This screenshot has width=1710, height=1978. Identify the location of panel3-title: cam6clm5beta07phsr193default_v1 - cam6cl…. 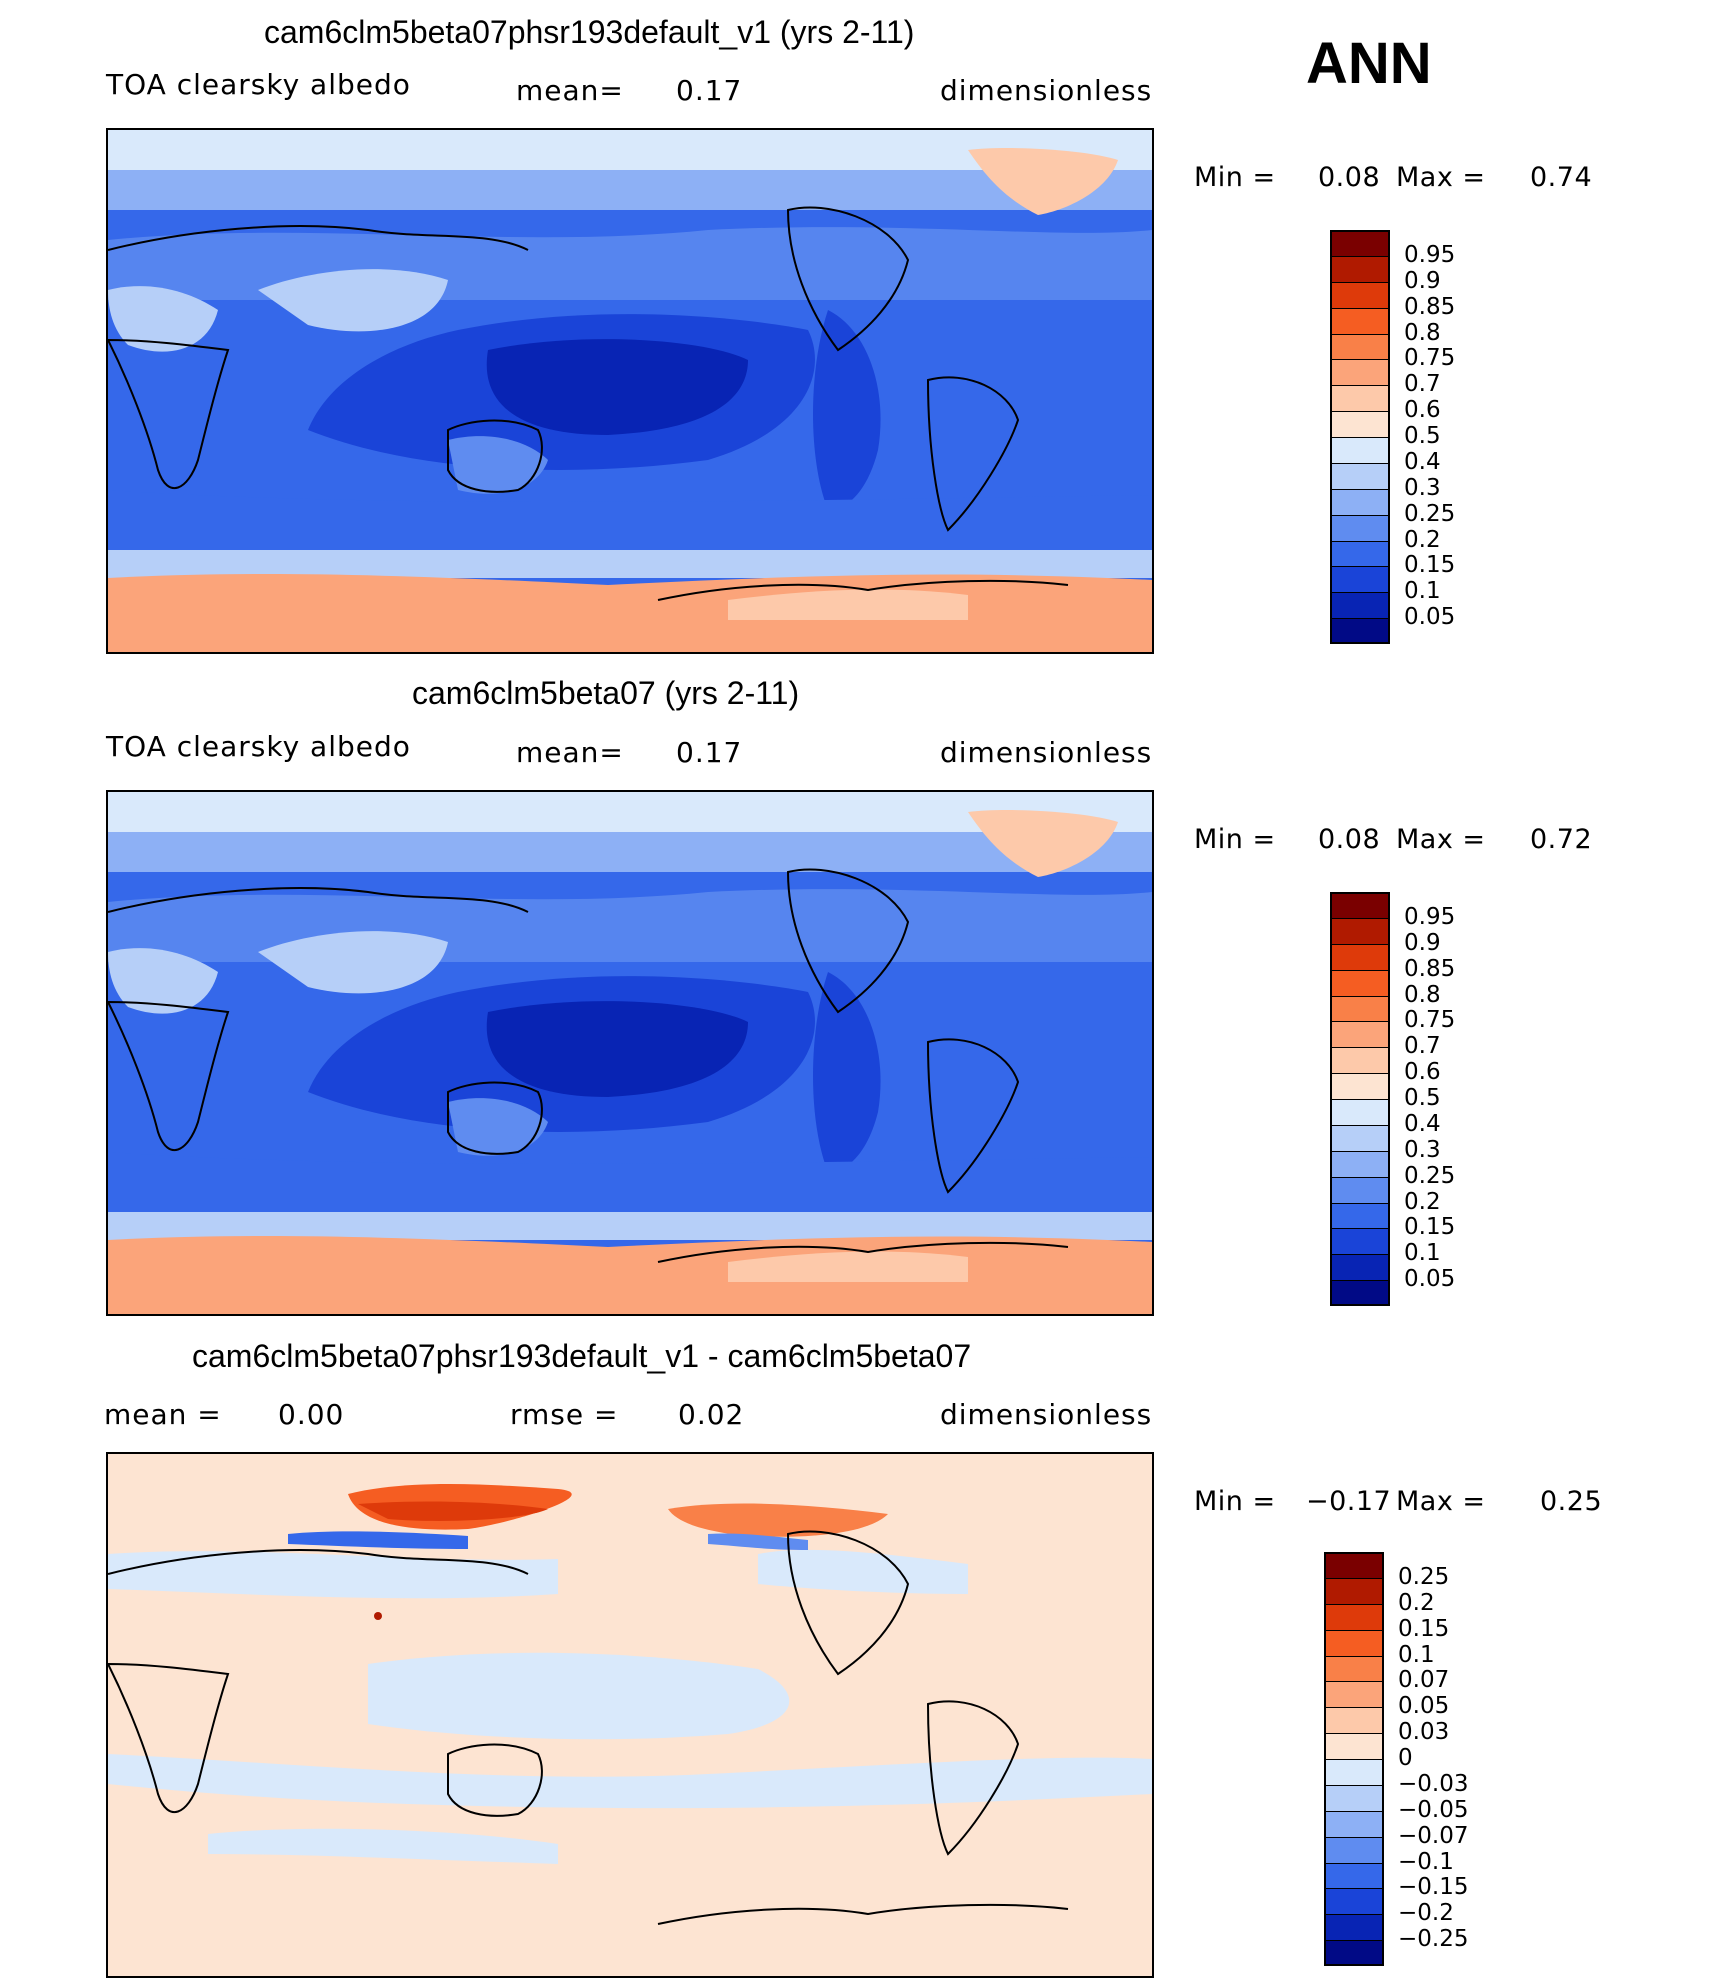
(582, 1356).